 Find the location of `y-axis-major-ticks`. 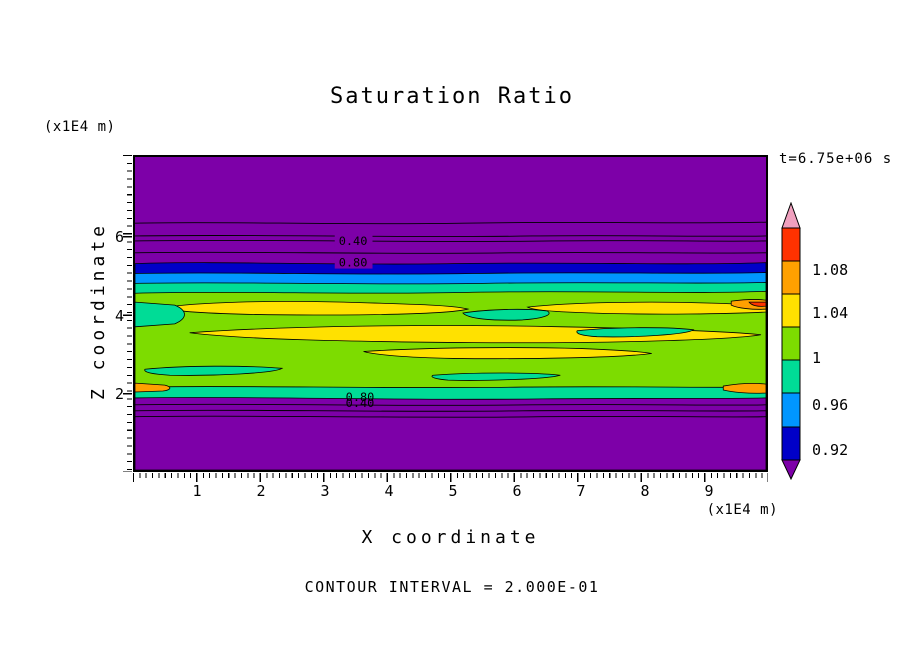

y-axis-major-ticks is located at coordinates (127, 313).